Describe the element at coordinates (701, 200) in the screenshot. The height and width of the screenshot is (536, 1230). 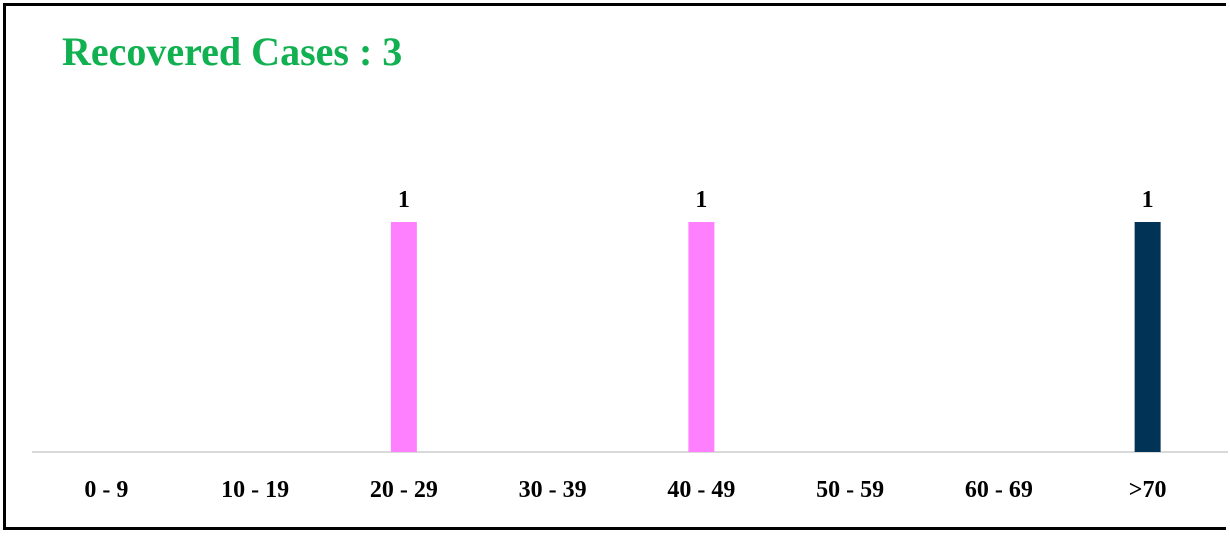
I see `value-label-4: 1` at that location.